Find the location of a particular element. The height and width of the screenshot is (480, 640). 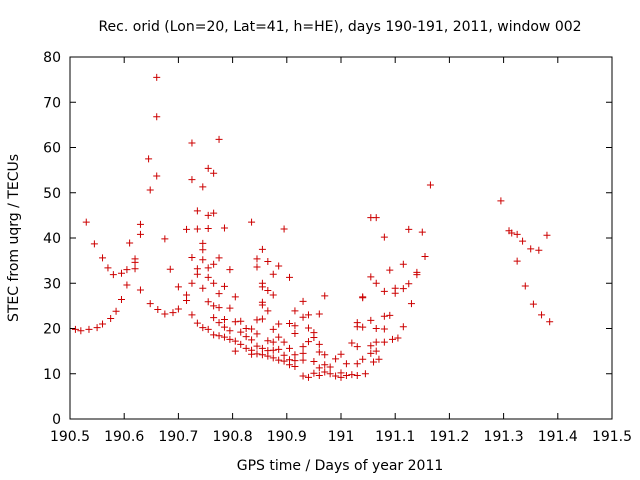

x-tick-label: 190.8 is located at coordinates (233, 437).